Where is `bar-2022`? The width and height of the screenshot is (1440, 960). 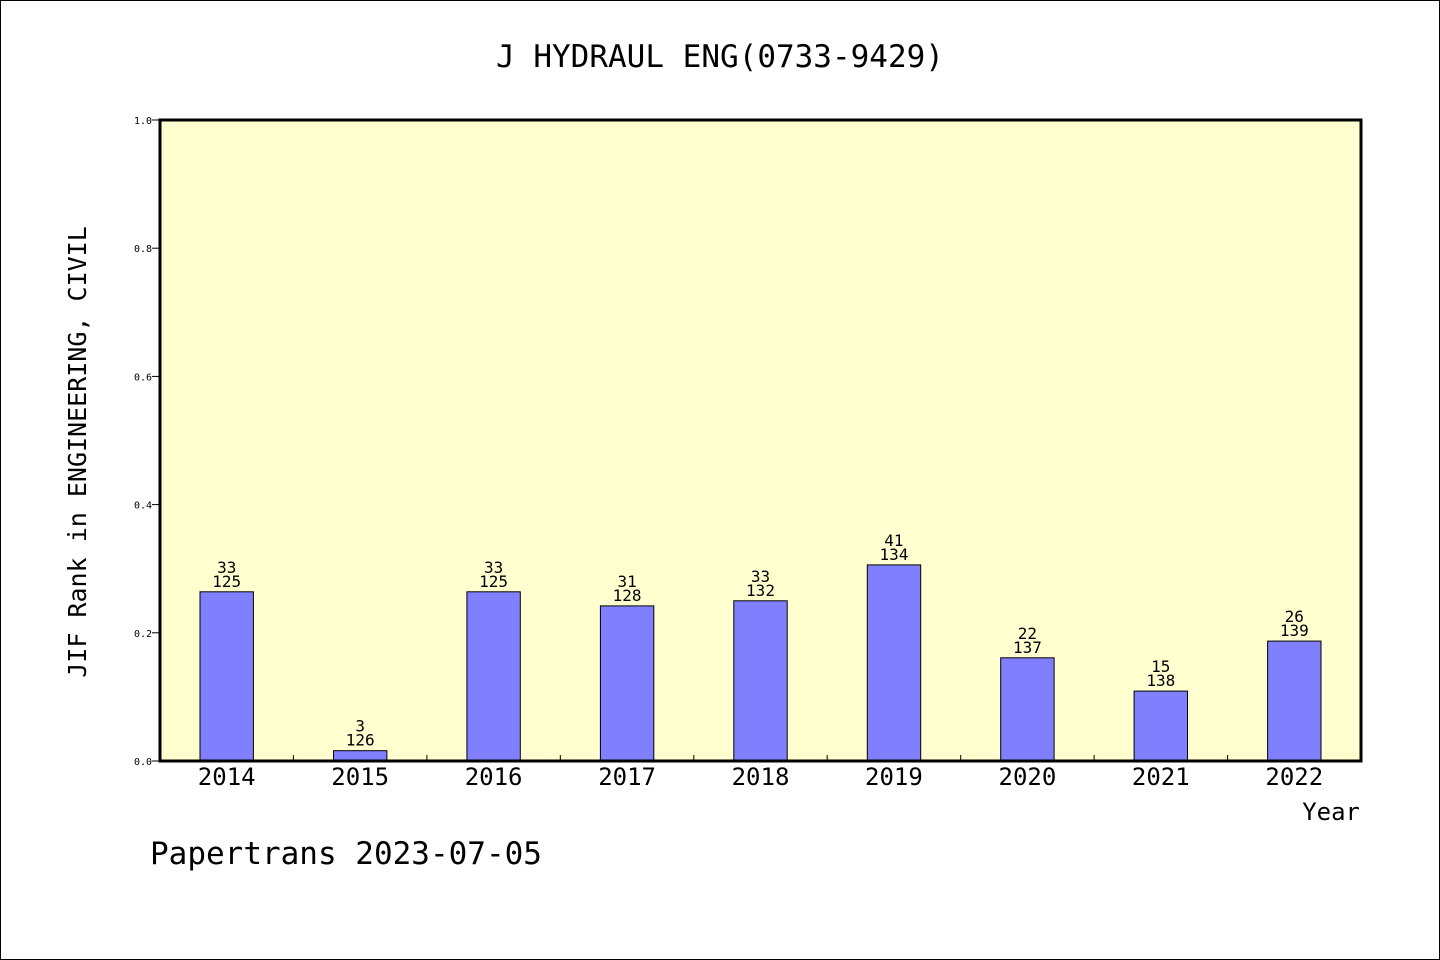 bar-2022 is located at coordinates (1294, 701).